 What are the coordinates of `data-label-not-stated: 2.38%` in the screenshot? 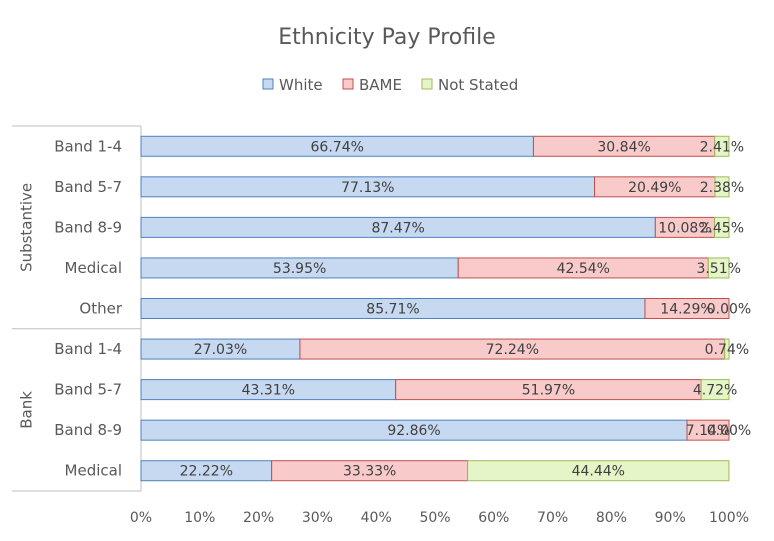 It's located at (722, 188).